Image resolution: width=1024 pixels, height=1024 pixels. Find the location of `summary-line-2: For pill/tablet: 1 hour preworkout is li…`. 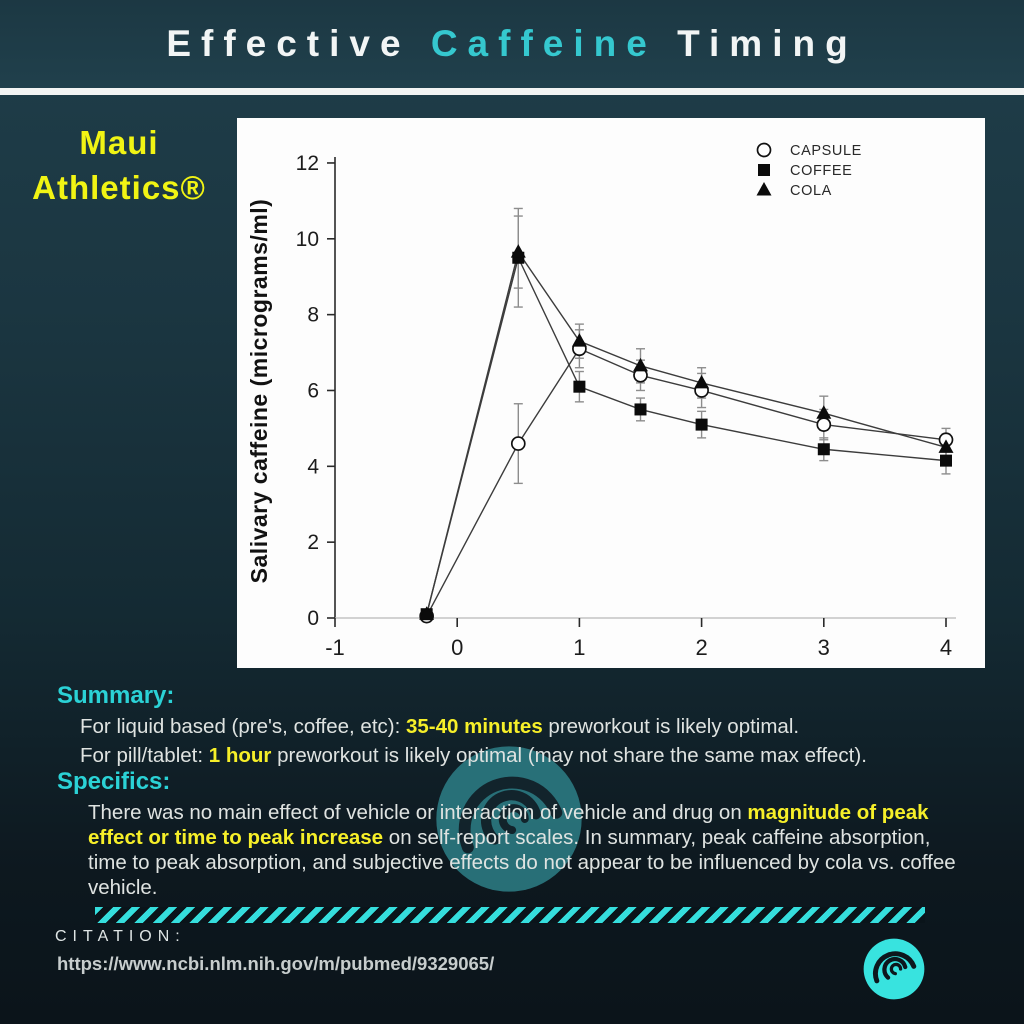

summary-line-2: For pill/tablet: 1 hour preworkout is li… is located at coordinates (473, 755).